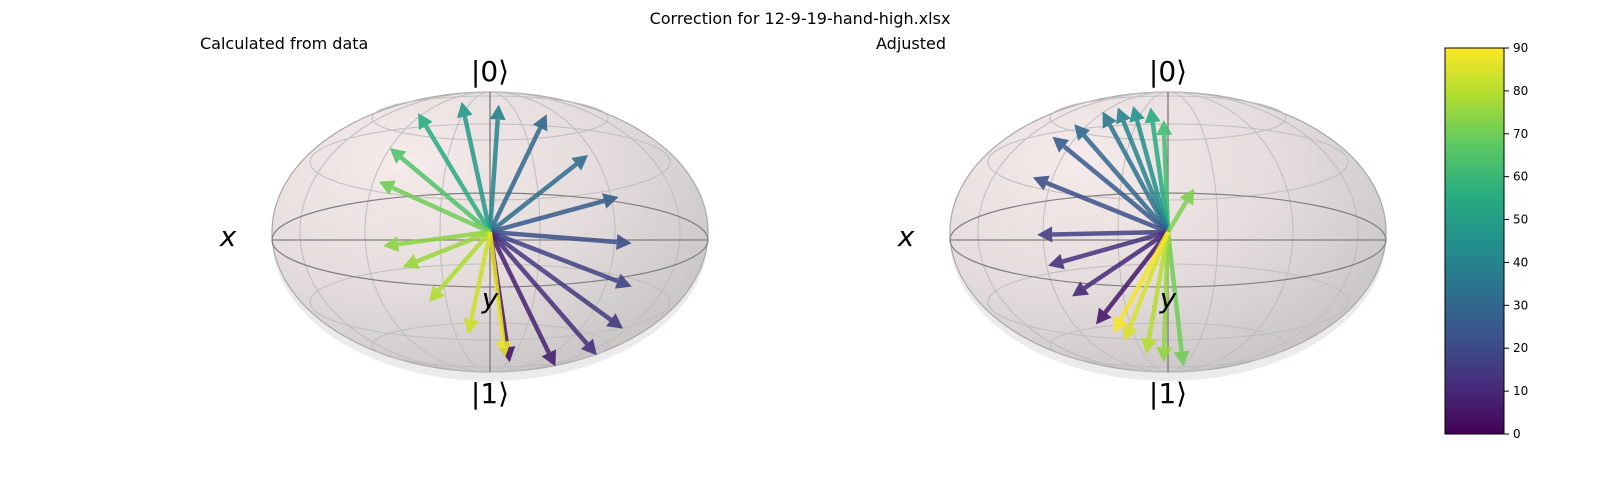  I want to click on colorbar-tick-label: 80, so click(1520, 91).